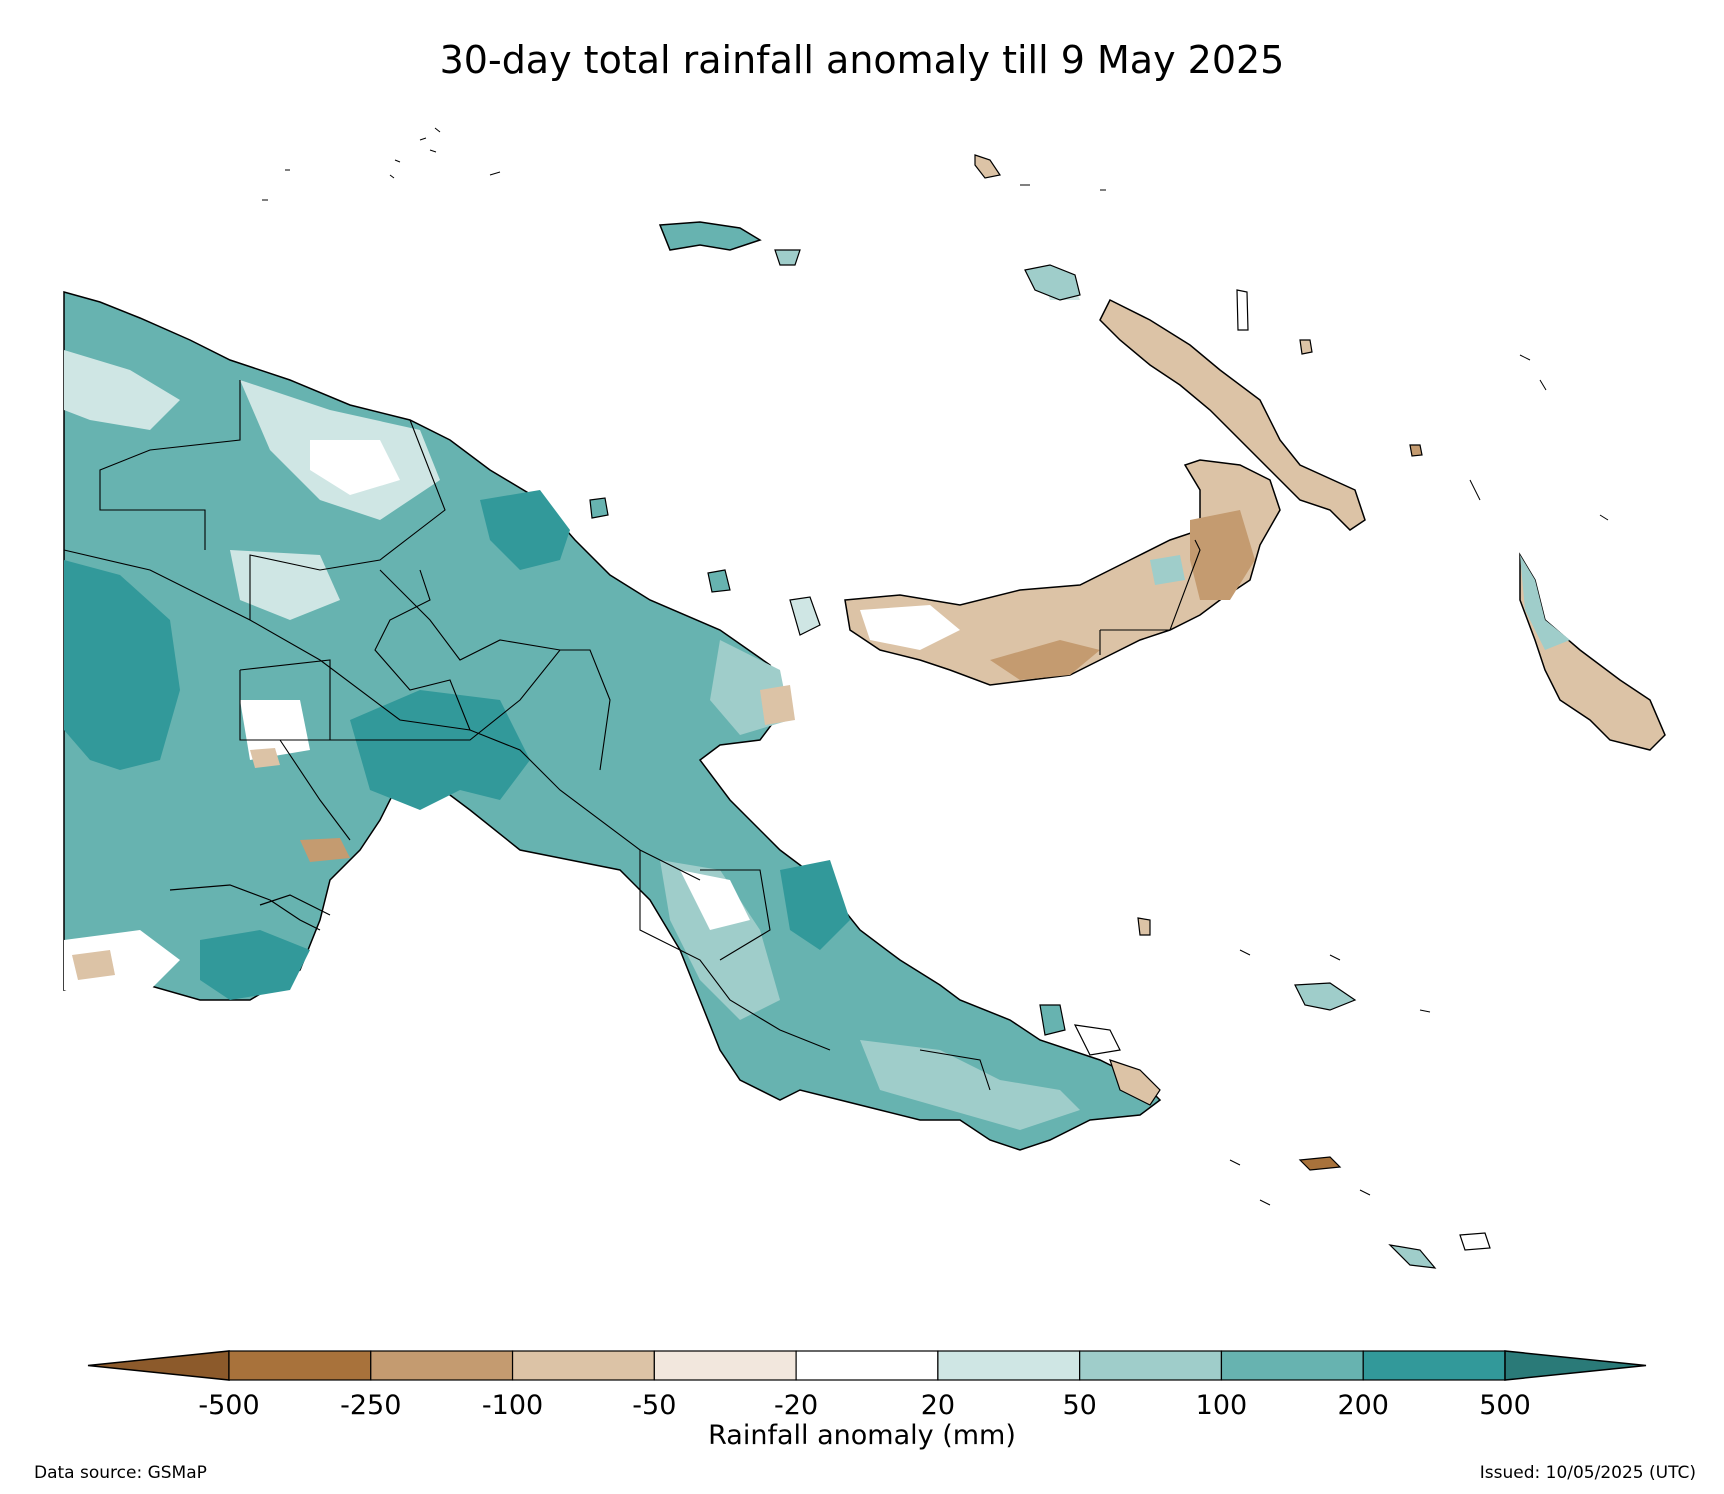 The image size is (1724, 1494). I want to click on tabar-island, so click(1242, 310).